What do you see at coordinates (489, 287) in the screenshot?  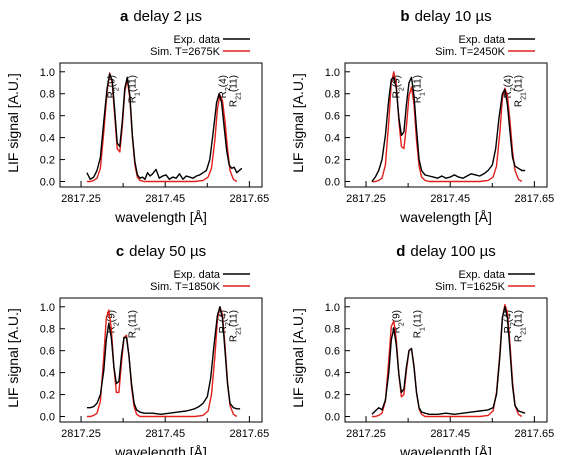 I see `legend-sim-temperature: 1625K` at bounding box center [489, 287].